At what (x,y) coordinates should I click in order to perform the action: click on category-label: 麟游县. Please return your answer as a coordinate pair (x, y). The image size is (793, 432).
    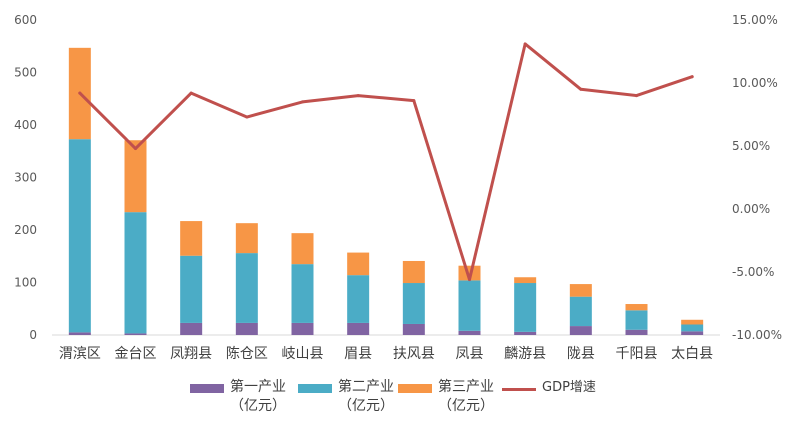
    Looking at the image, I should click on (525, 354).